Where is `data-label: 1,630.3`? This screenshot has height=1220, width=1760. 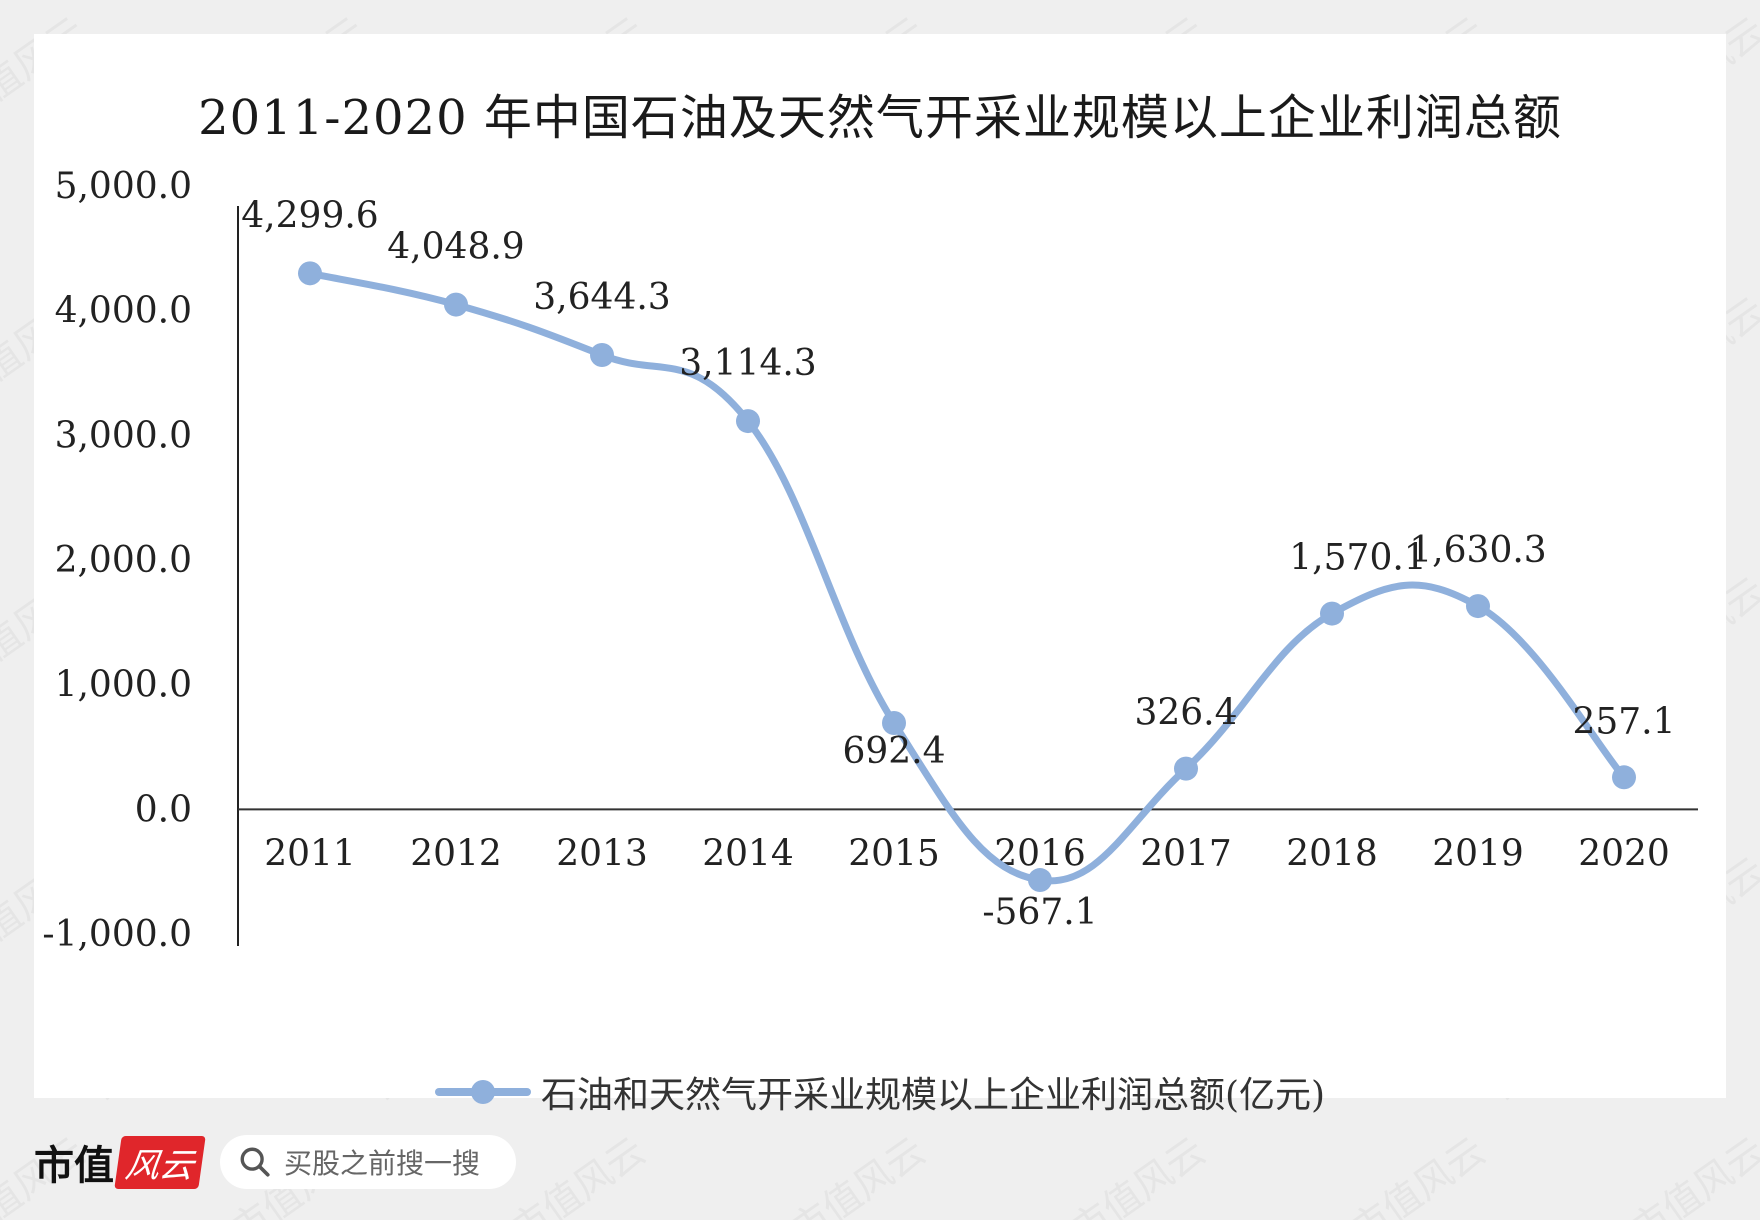
data-label: 1,630.3 is located at coordinates (1477, 550).